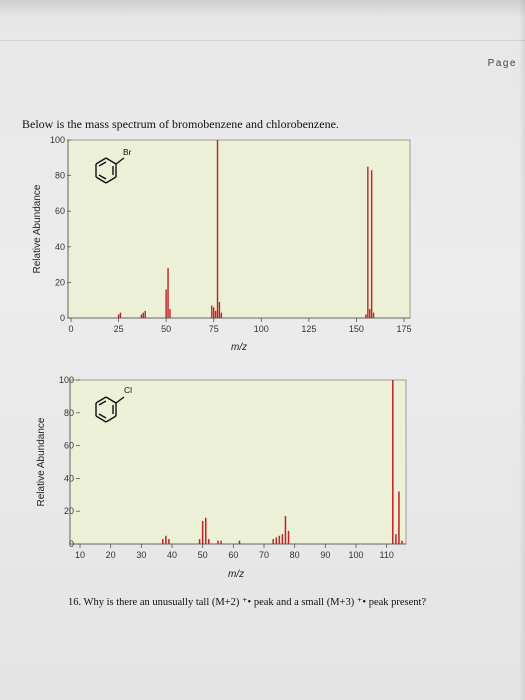  Describe the element at coordinates (262, 40) in the screenshot. I see `header-rule` at that location.